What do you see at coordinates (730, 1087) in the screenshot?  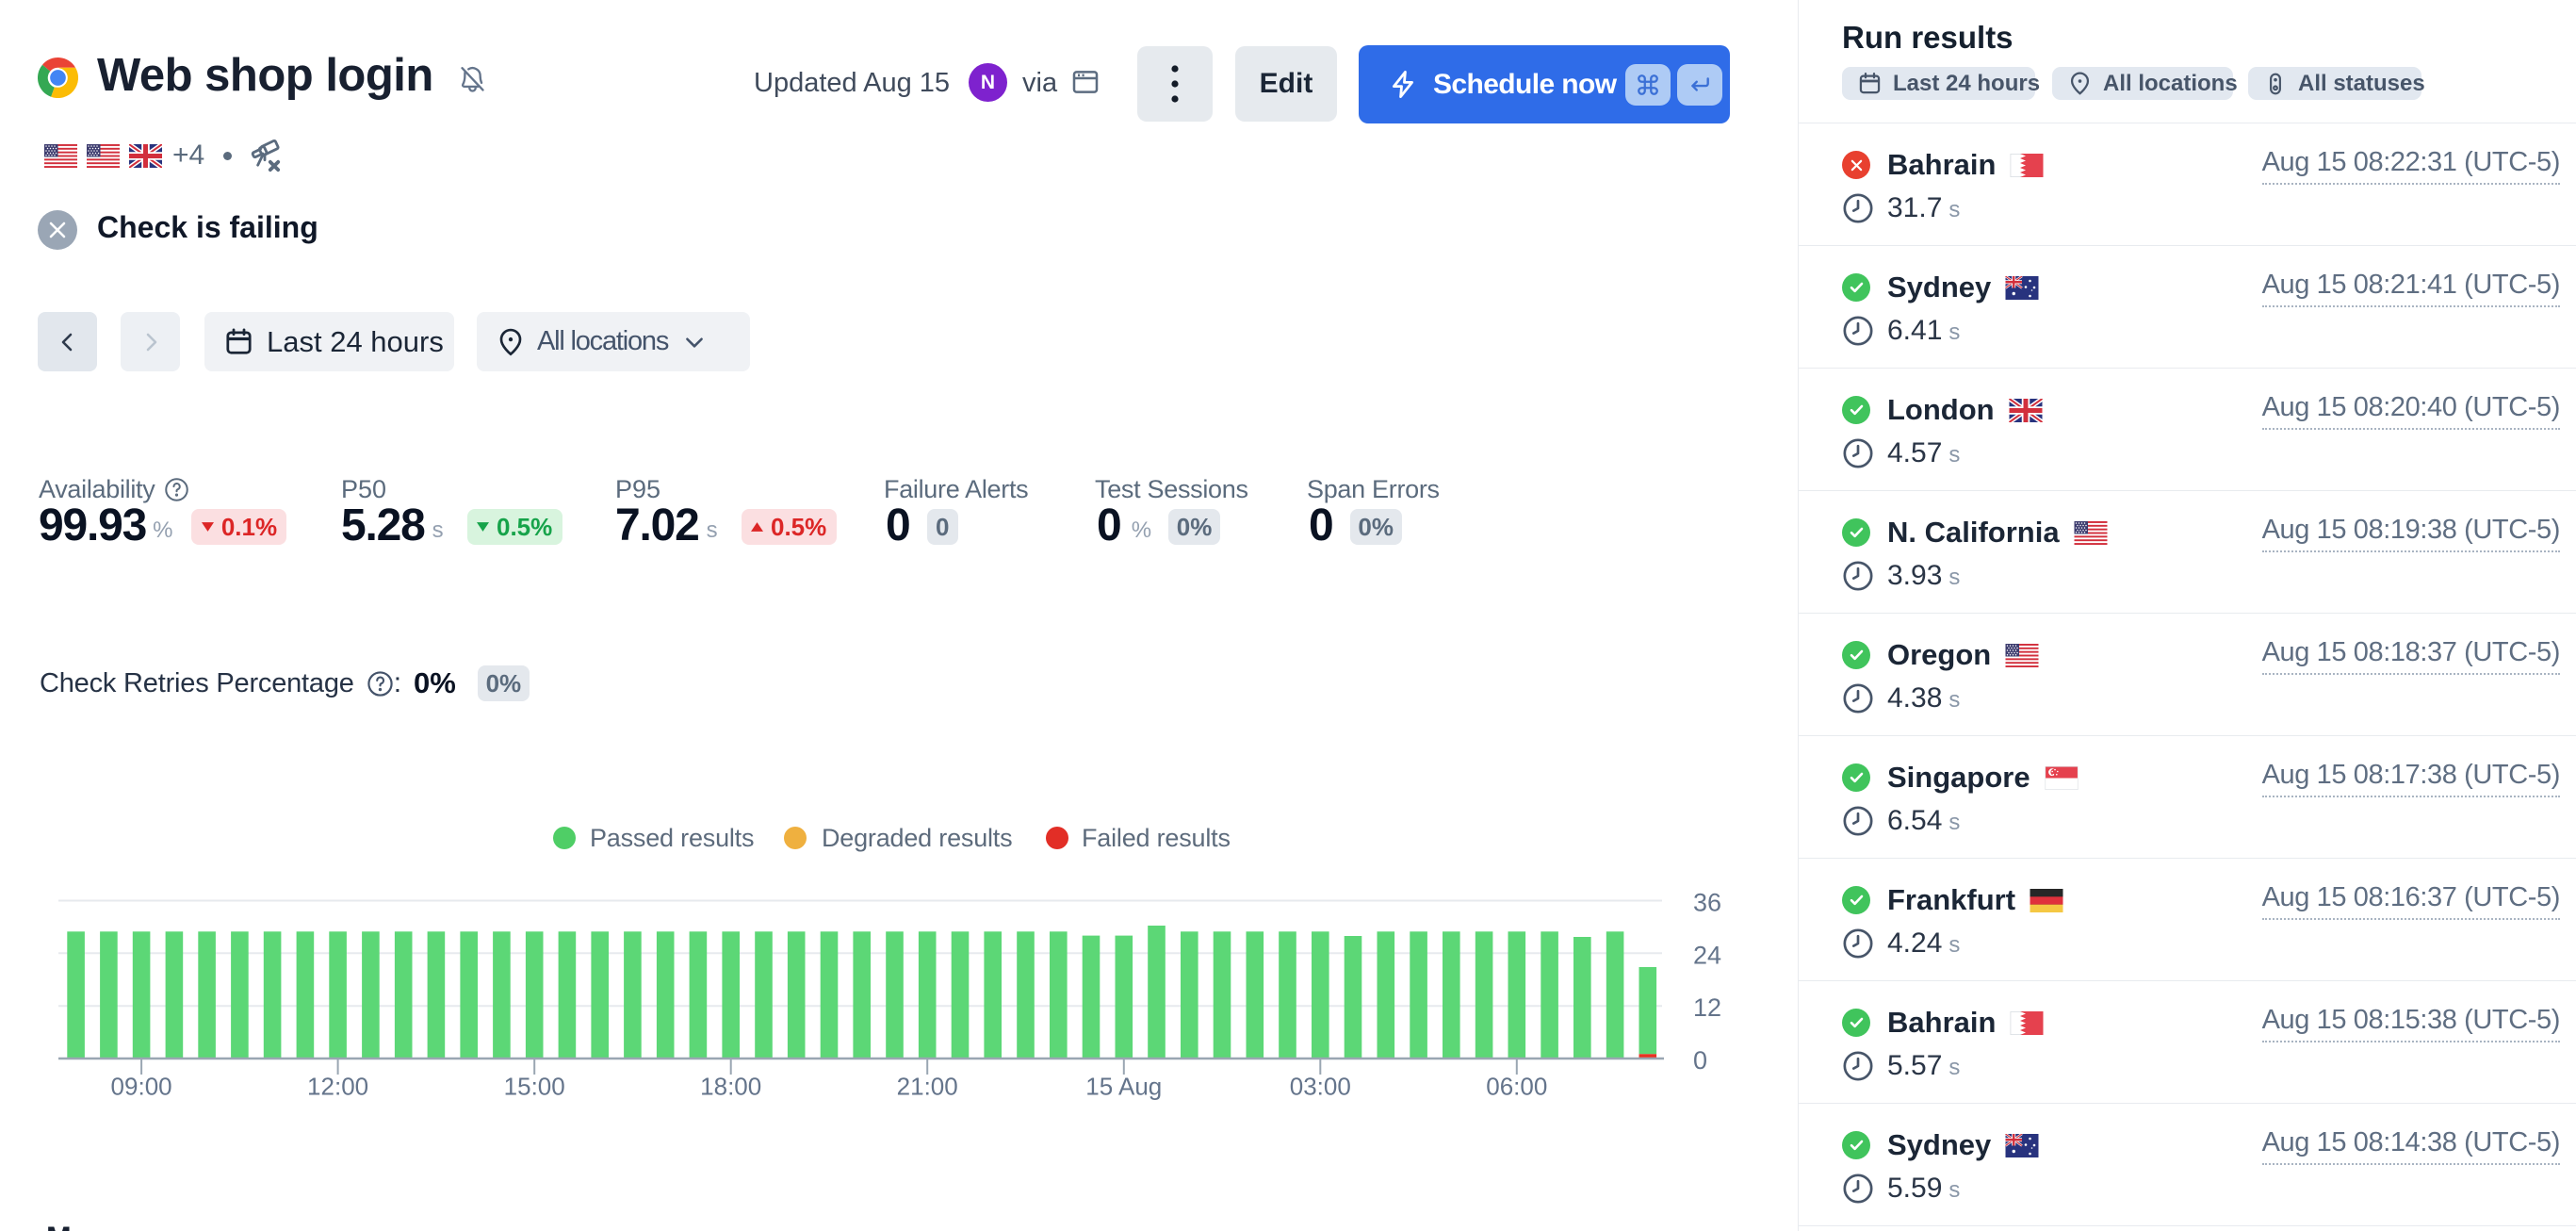 I see `svg-text: 18:00` at bounding box center [730, 1087].